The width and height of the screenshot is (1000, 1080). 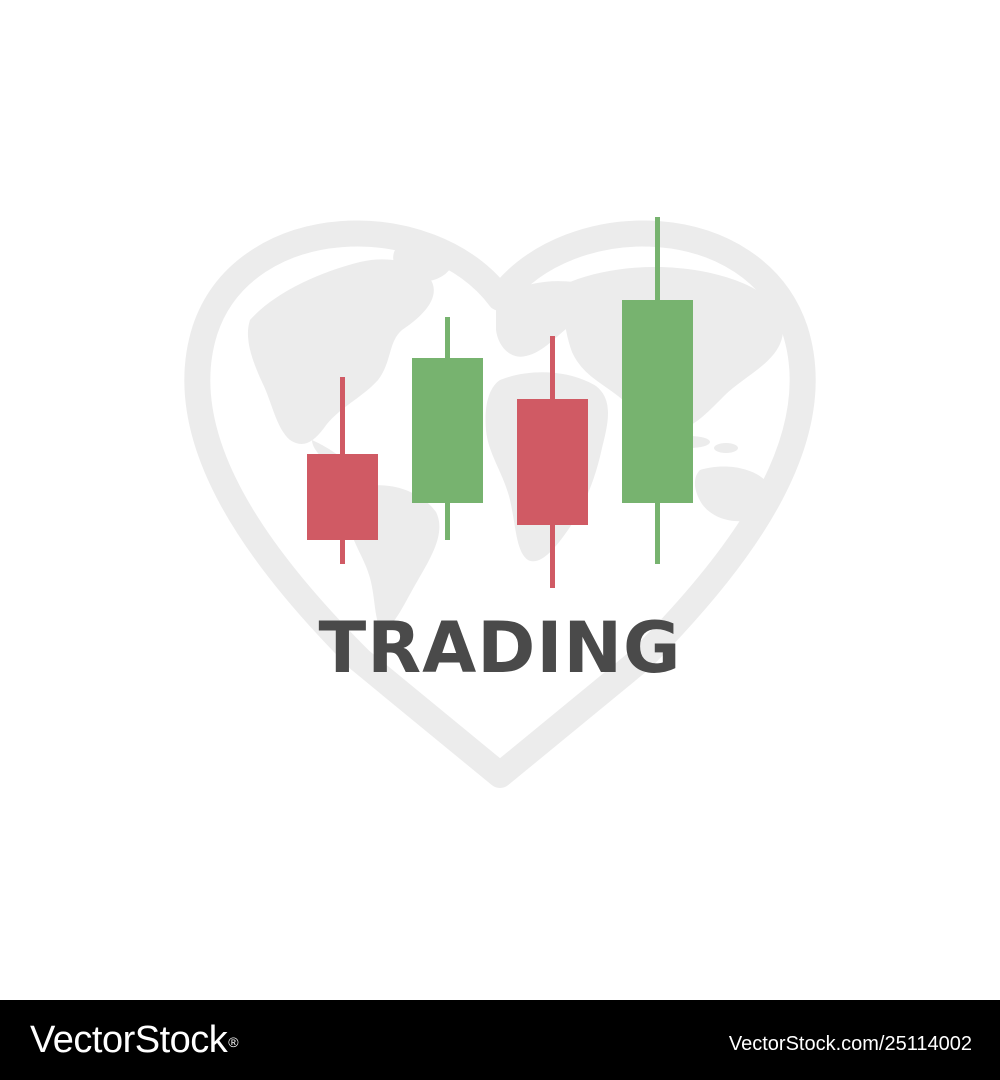 What do you see at coordinates (500, 648) in the screenshot?
I see `logo-wordmark: TRADING` at bounding box center [500, 648].